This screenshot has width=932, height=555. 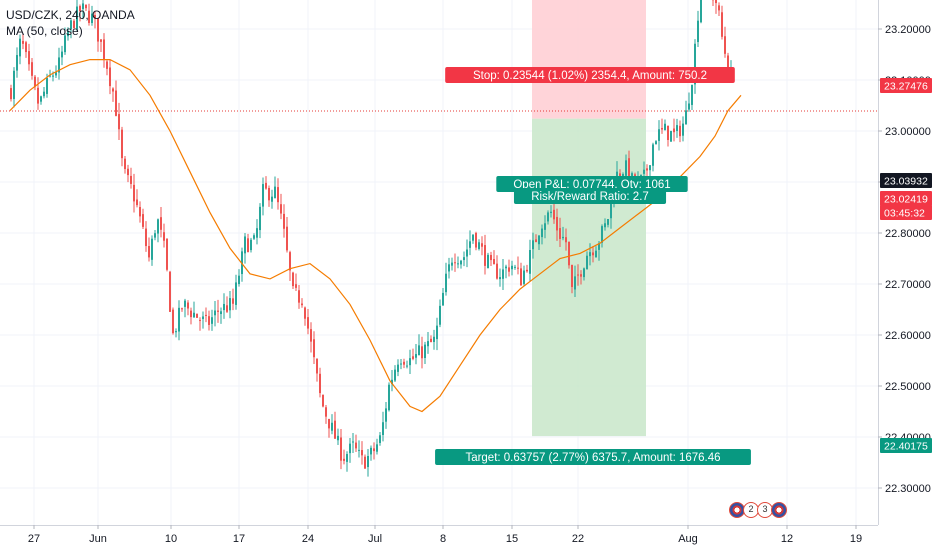 I want to click on price-badge: 03:45:32, so click(x=904, y=214).